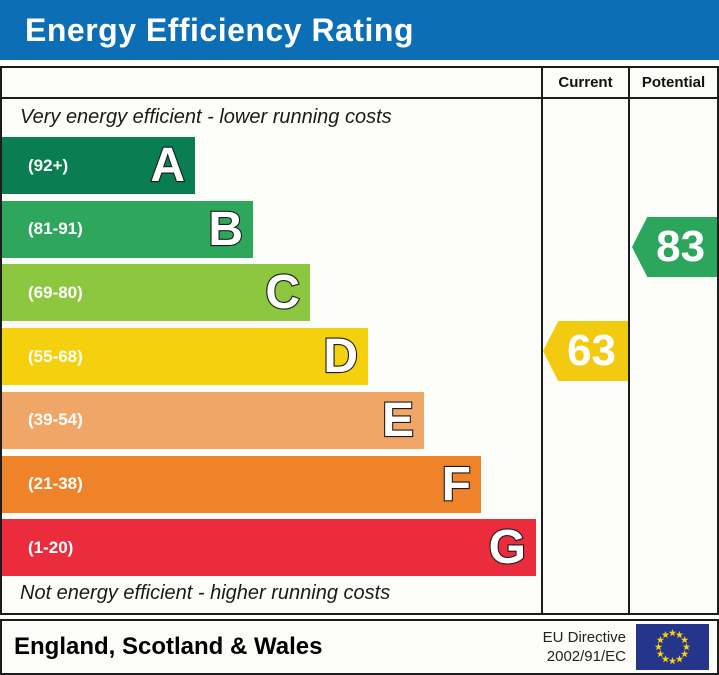 This screenshot has width=719, height=675. What do you see at coordinates (672, 83) in the screenshot?
I see `potential-column-header: Potential` at bounding box center [672, 83].